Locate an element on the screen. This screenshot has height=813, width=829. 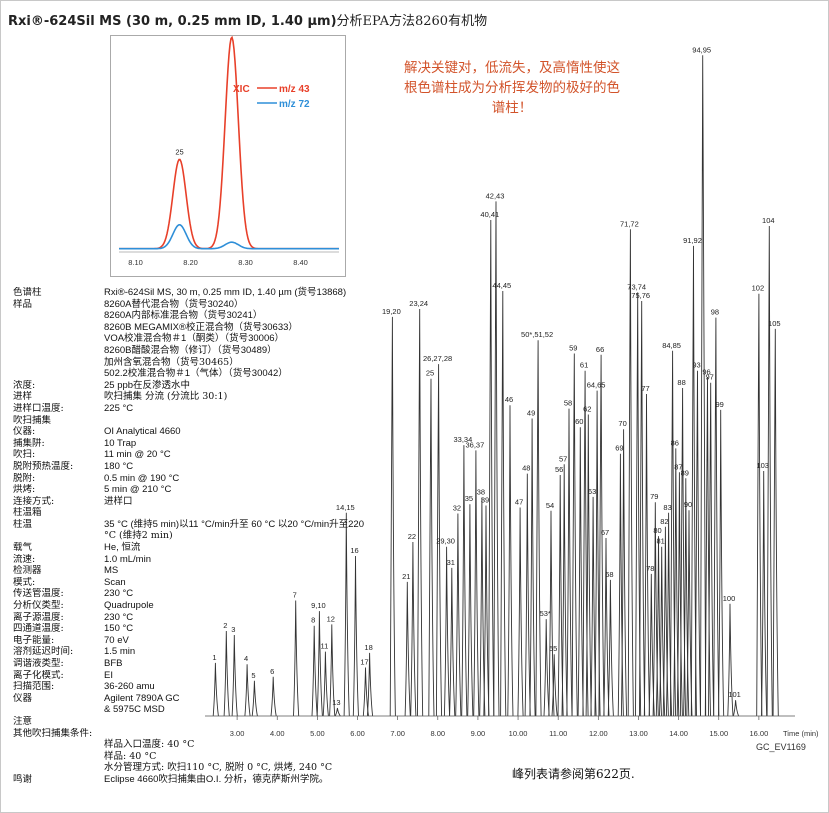
peak-label: 42,43 is located at coordinates (495, 195).